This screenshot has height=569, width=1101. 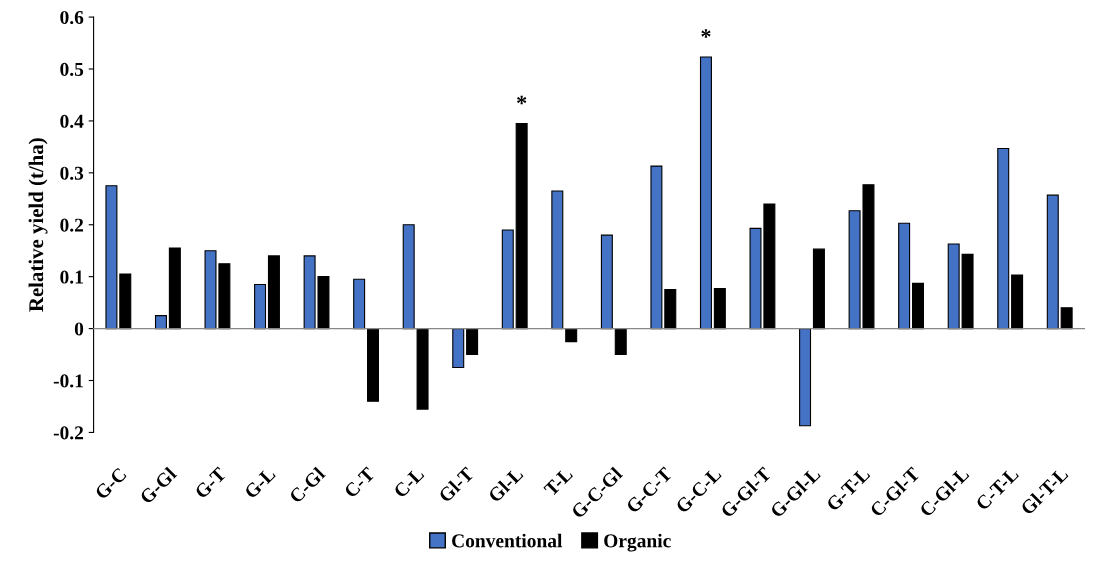 What do you see at coordinates (72, 225) in the screenshot?
I see `y-tick-label: 0.2` at bounding box center [72, 225].